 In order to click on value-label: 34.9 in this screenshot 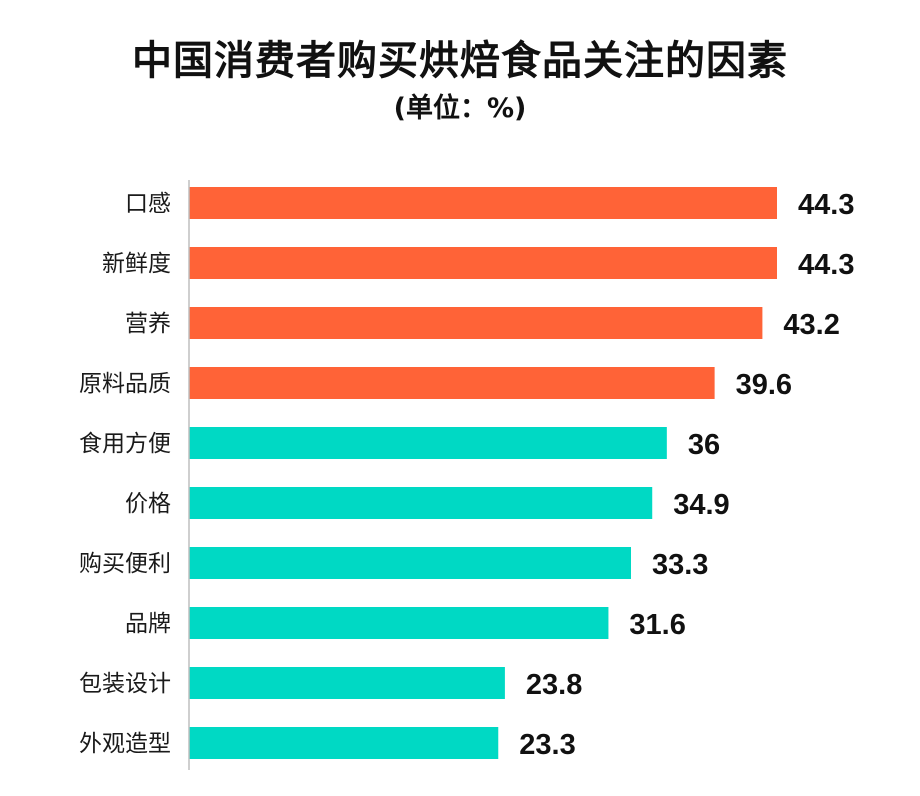, I will do `click(701, 505)`.